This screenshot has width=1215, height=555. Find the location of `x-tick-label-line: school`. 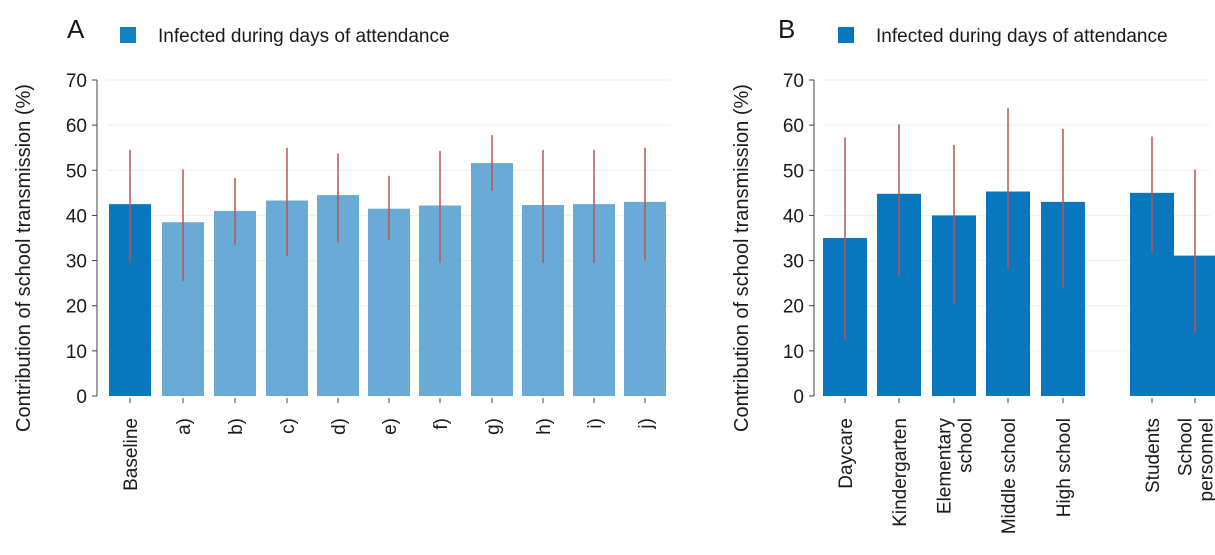

x-tick-label-line: school is located at coordinates (966, 445).